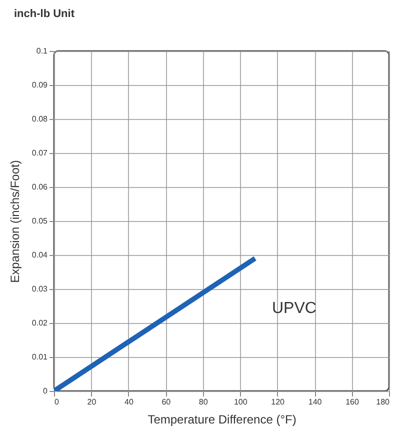 This screenshot has width=416, height=441. What do you see at coordinates (40, 153) in the screenshot?
I see `y-tick-label: 0.07` at bounding box center [40, 153].